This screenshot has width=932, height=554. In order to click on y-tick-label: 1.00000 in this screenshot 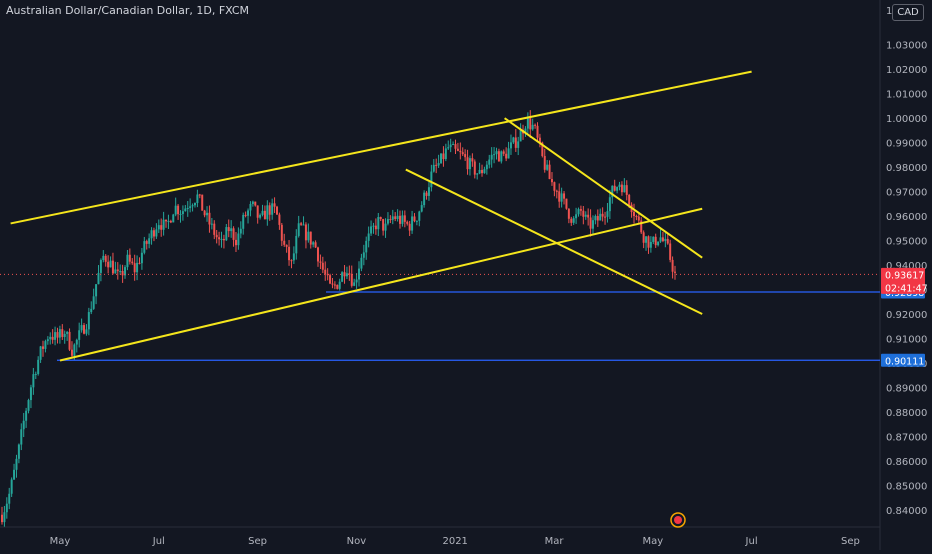, I will do `click(906, 119)`.